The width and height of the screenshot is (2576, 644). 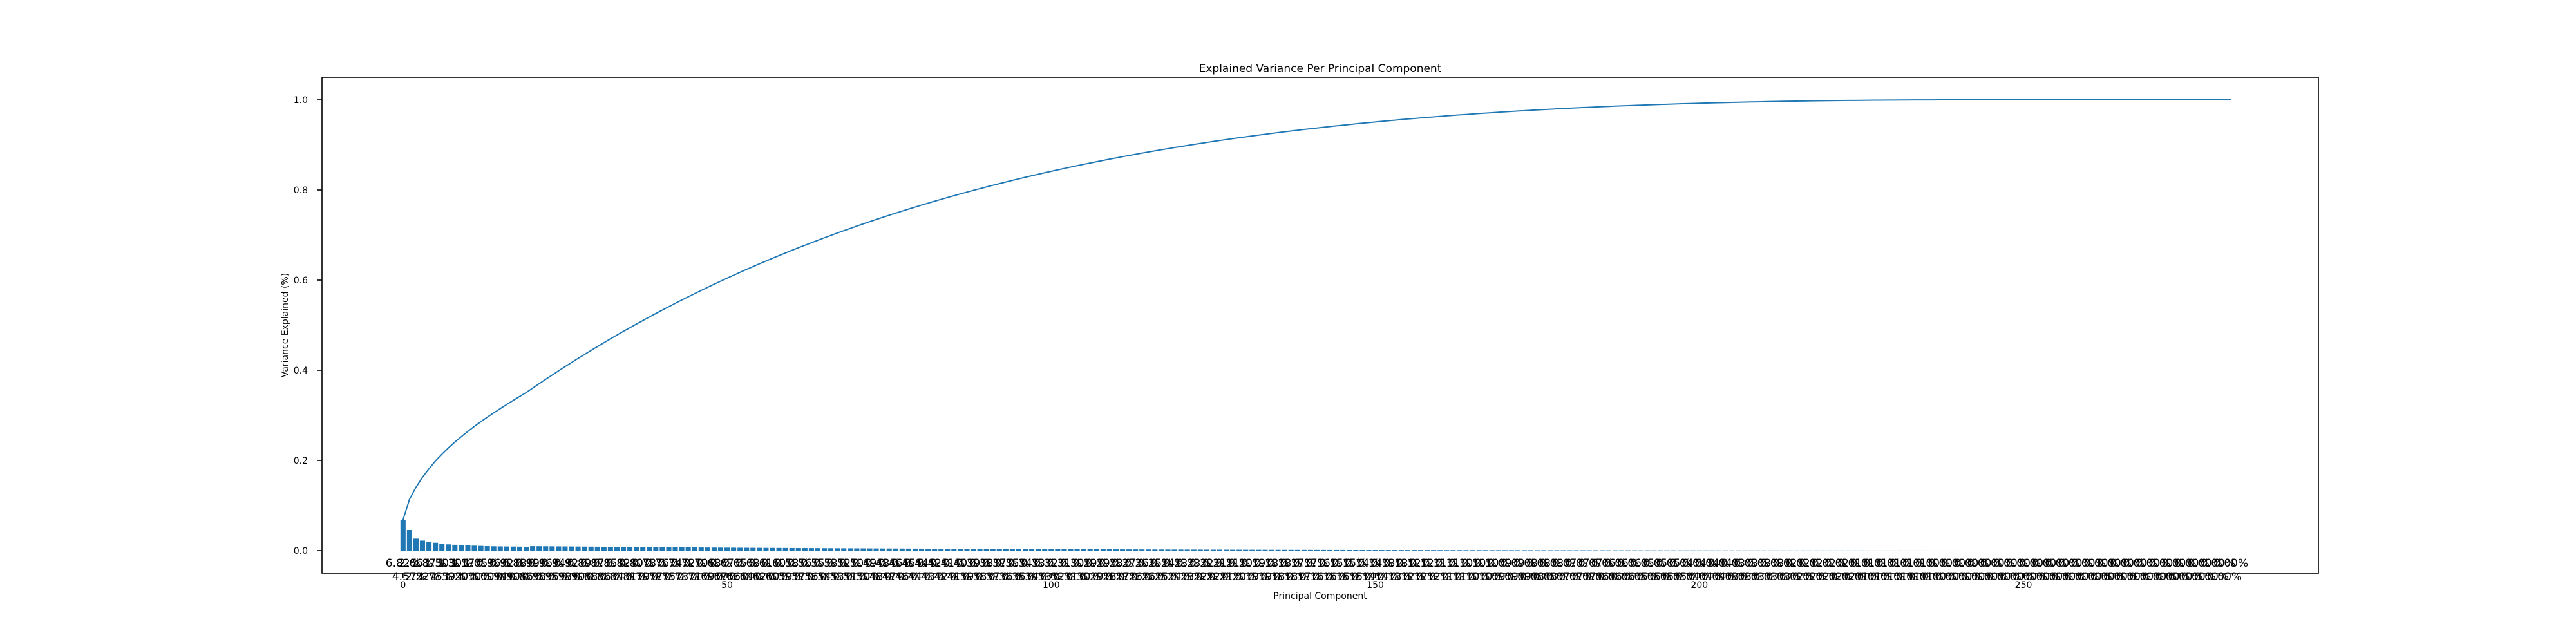 What do you see at coordinates (410, 577) in the screenshot?
I see `bar-value-label: 4.57%` at bounding box center [410, 577].